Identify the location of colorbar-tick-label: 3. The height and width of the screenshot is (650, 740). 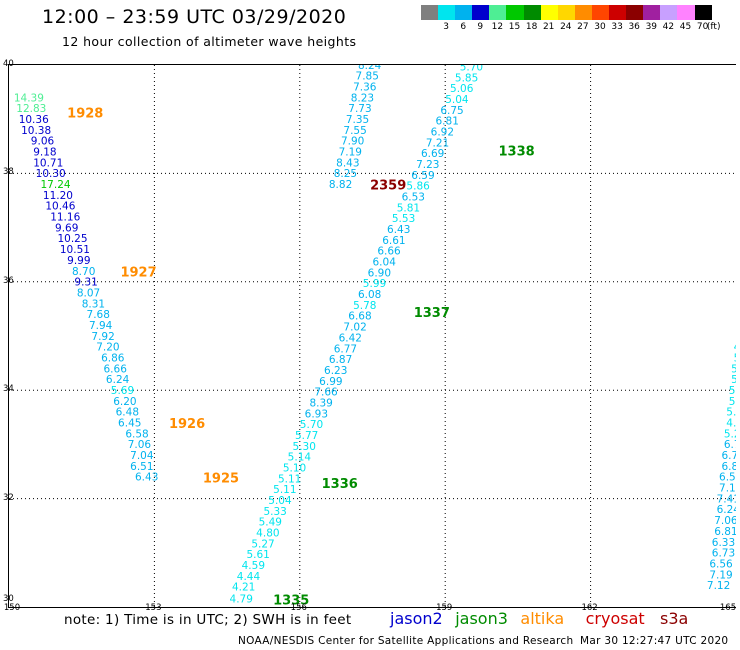
(446, 27).